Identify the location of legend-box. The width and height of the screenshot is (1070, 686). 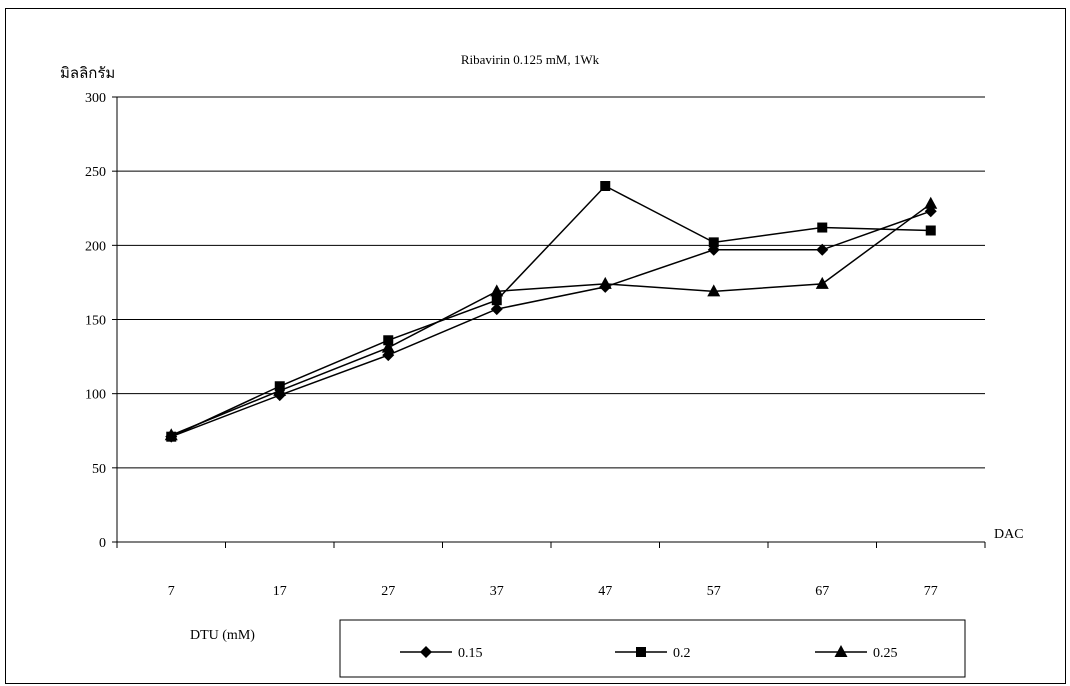
(652, 648).